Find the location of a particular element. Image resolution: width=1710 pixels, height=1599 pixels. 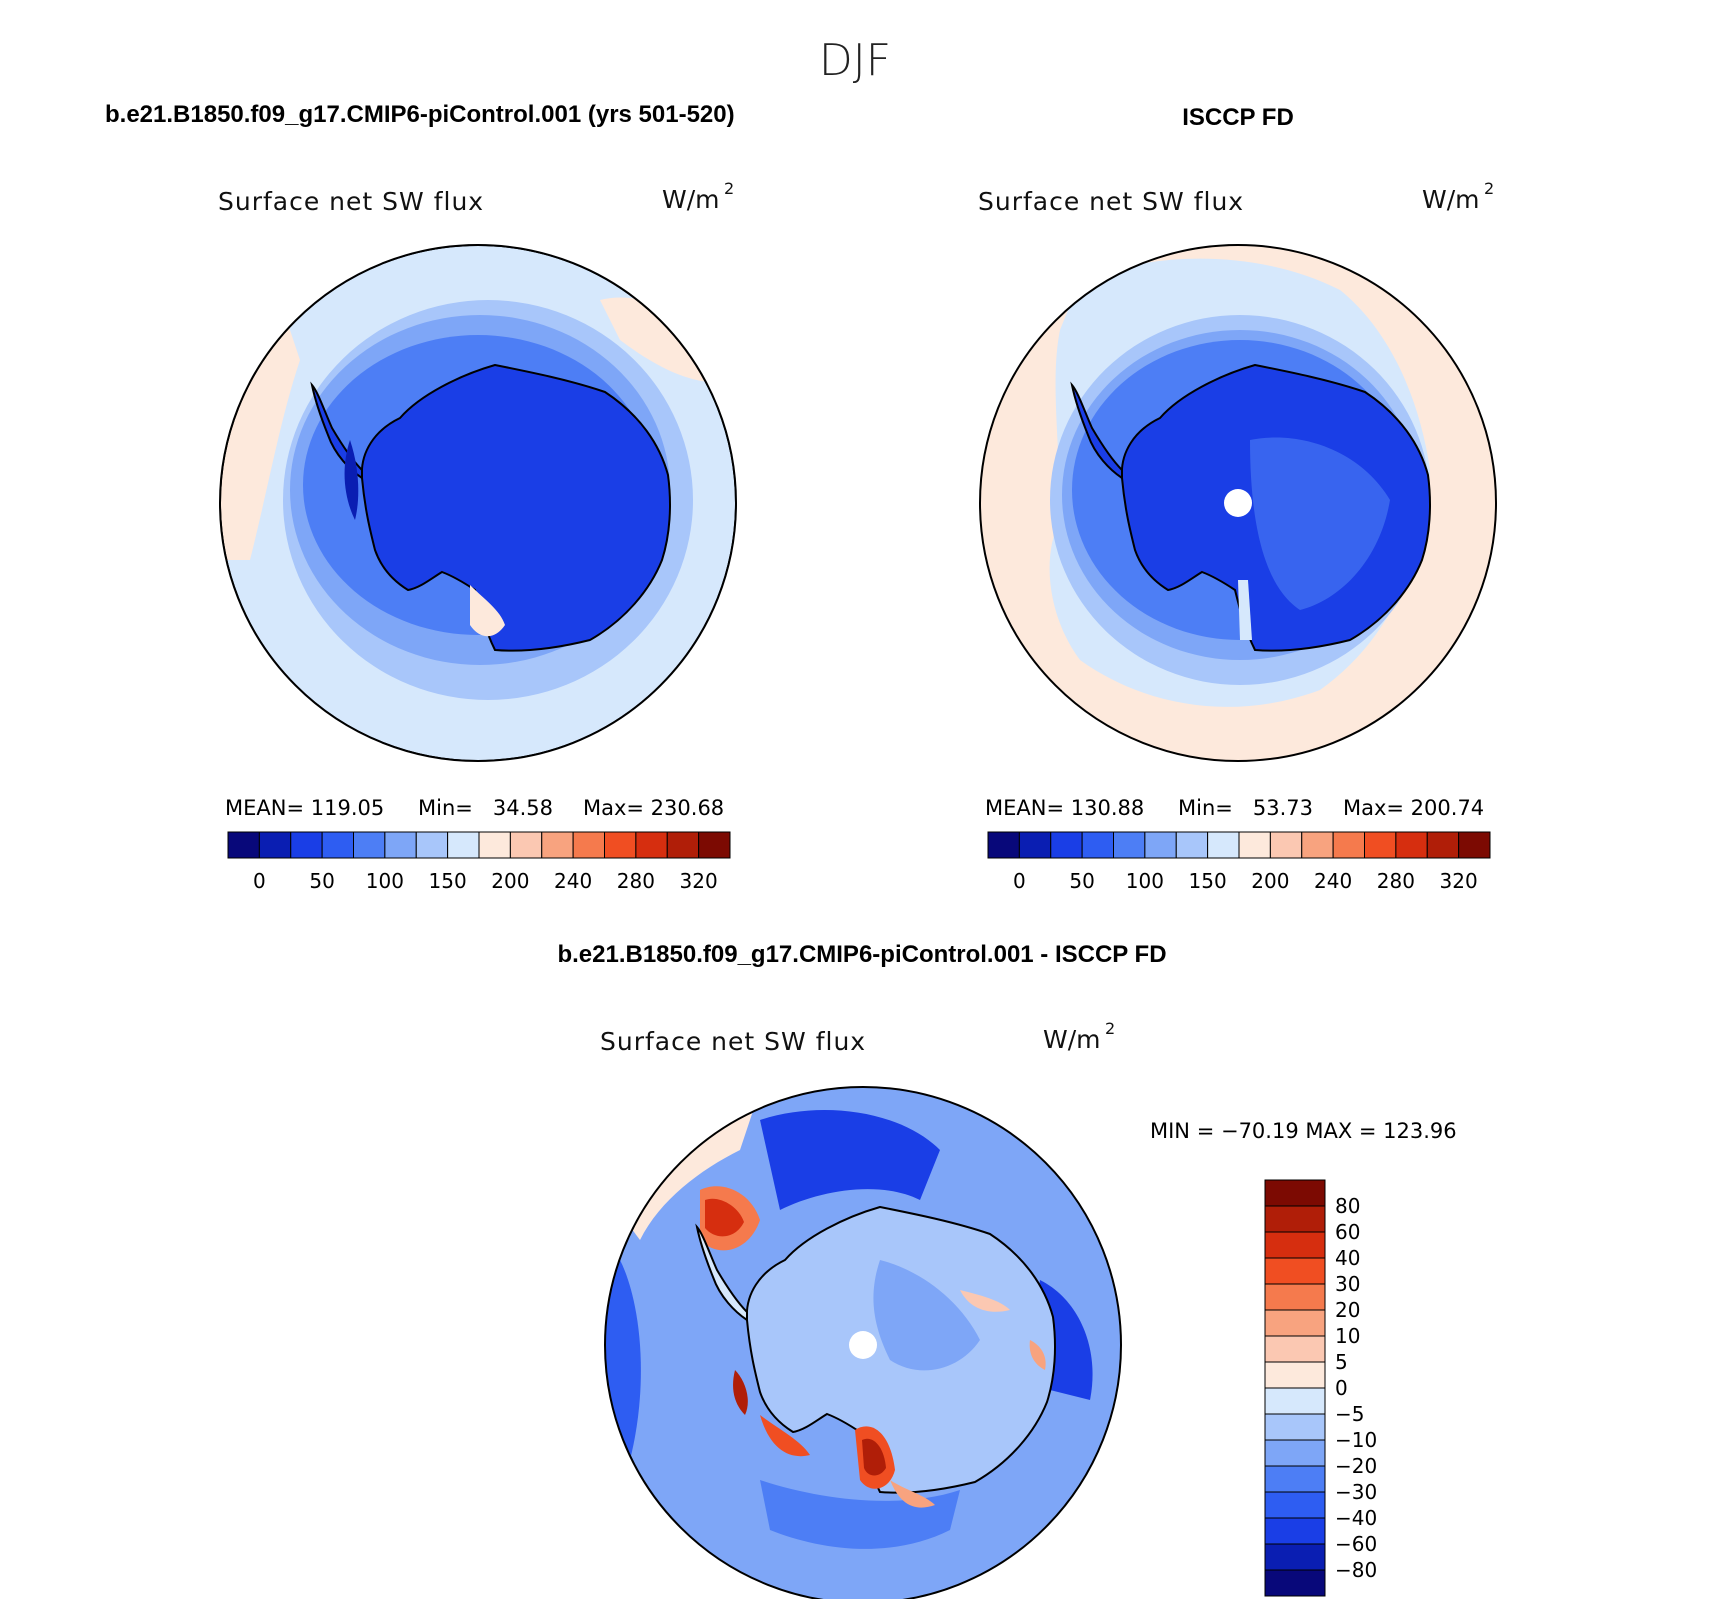

stat-mean: MEAN= 119.05 is located at coordinates (304, 808).